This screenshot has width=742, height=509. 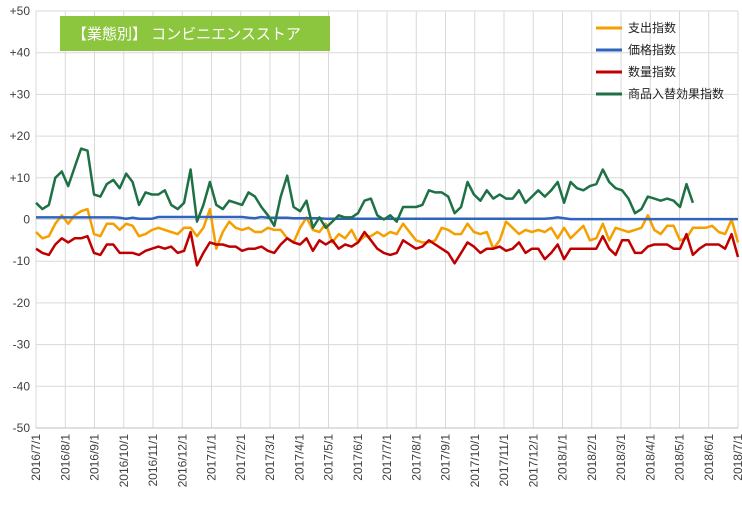 What do you see at coordinates (22, 386) in the screenshot?
I see `y-tick-label: -40` at bounding box center [22, 386].